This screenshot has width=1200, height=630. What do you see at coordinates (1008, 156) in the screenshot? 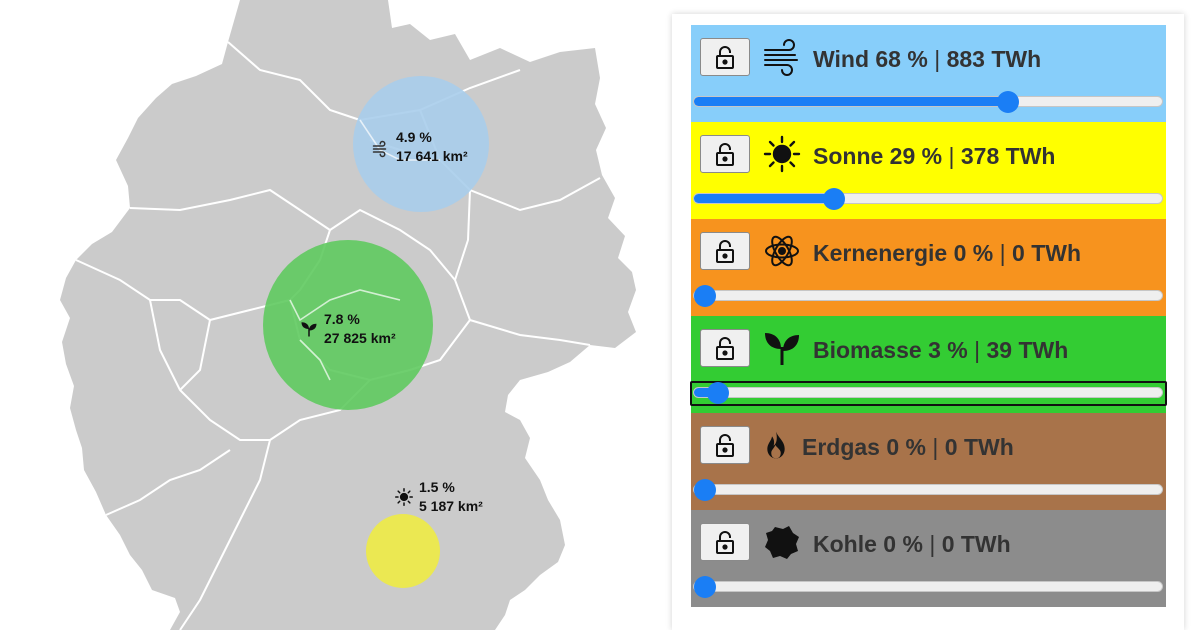
I see `source-energy: 378 TWh` at bounding box center [1008, 156].